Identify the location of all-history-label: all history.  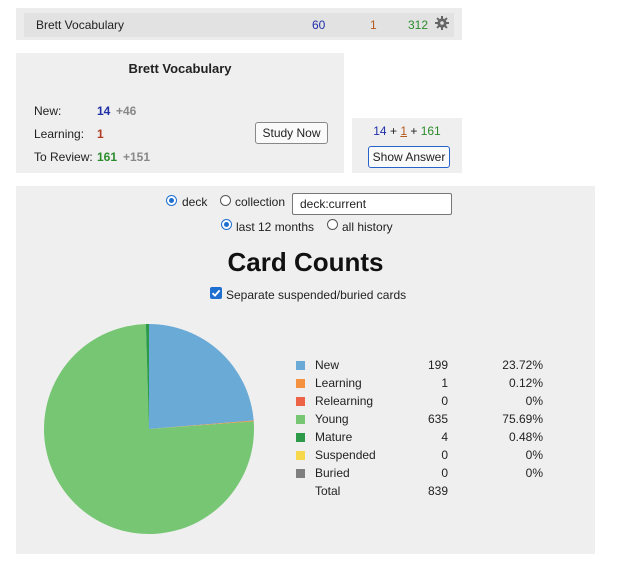
(367, 227).